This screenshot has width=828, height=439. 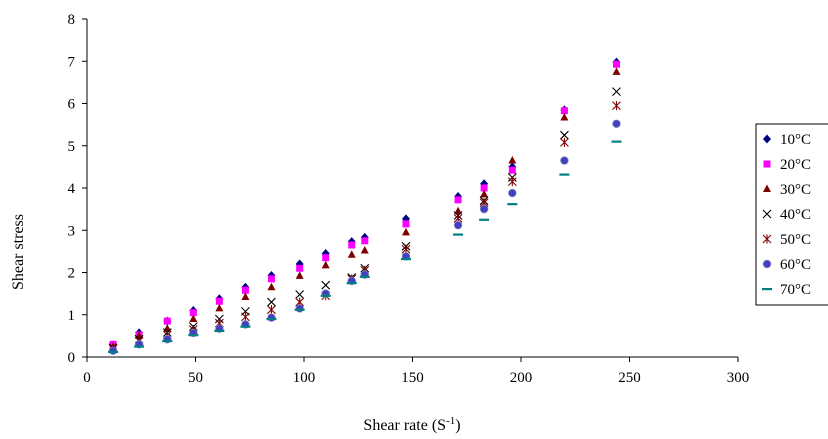 I want to click on y-tick-label: 1, so click(x=72, y=316).